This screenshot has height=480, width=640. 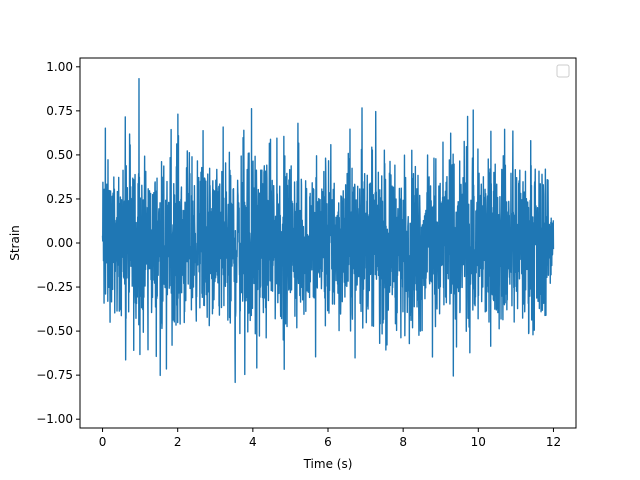 I want to click on x-tick-label: 12, so click(x=553, y=442).